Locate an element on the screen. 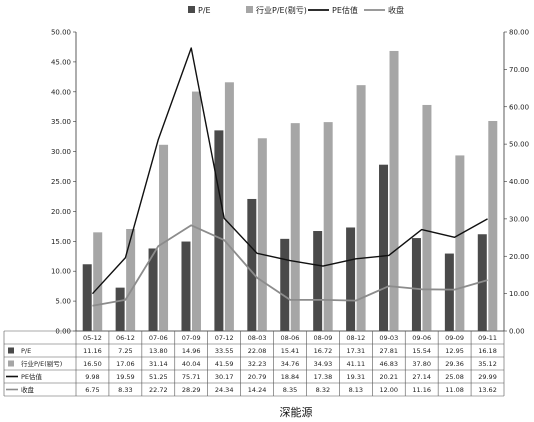 The image size is (534, 422). legend-swatch is located at coordinates (249, 9).